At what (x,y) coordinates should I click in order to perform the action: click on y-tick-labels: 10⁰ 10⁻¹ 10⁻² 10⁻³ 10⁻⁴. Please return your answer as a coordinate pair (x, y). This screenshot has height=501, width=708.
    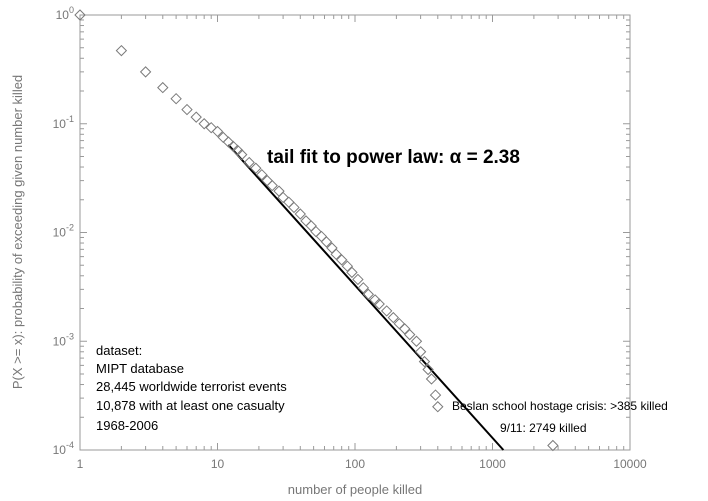
    Looking at the image, I should click on (63, 231).